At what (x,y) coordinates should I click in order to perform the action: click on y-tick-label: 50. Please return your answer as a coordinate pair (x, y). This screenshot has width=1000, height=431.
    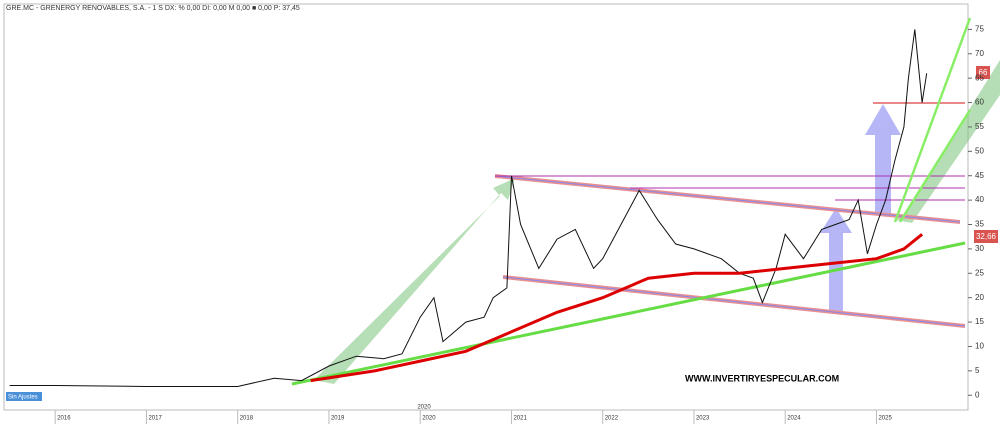
    Looking at the image, I should click on (979, 150).